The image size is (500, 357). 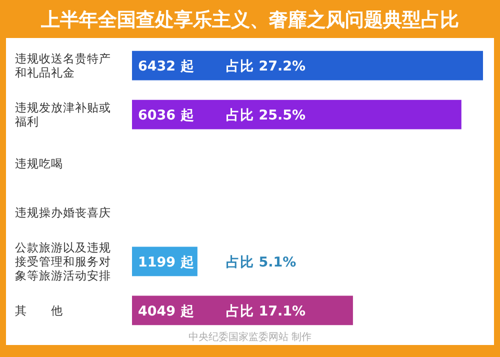 I want to click on y-tick-label: 违规发放津补贴或福利, so click(x=63, y=114).